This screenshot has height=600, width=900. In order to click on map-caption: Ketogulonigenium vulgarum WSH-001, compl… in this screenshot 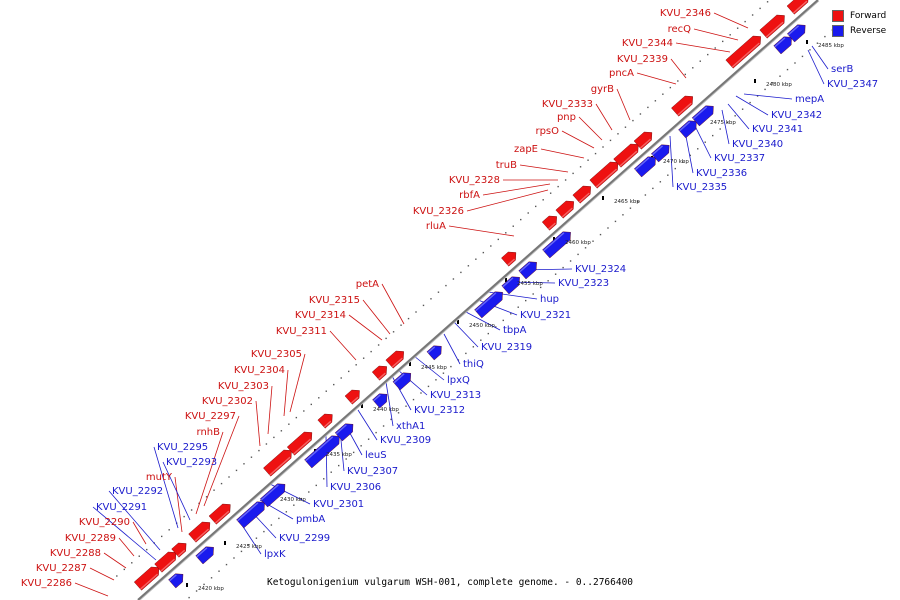, I will do `click(450, 582)`.